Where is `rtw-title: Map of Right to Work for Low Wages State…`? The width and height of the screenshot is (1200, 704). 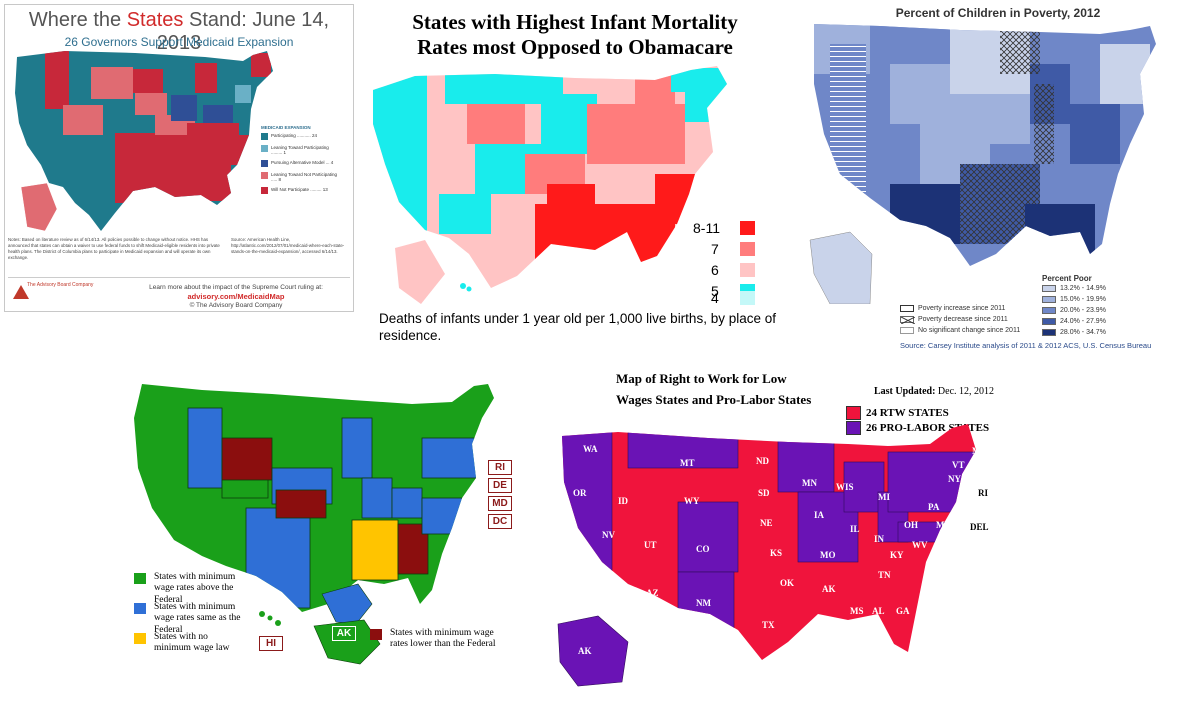 rtw-title: Map of Right to Work for Low Wages State… is located at coordinates (714, 389).